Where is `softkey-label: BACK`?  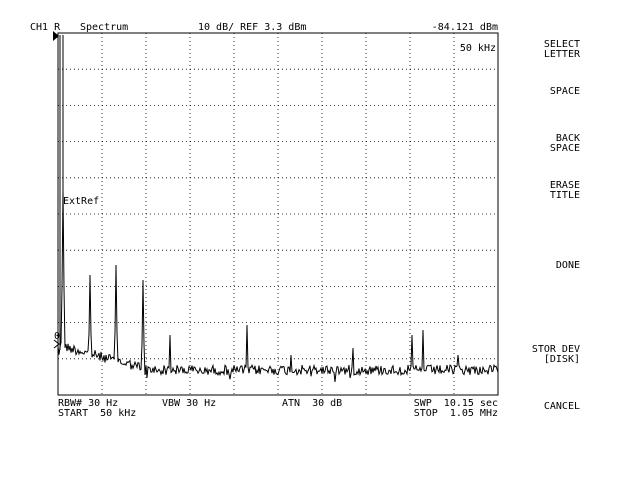 softkey-label: BACK is located at coordinates (568, 138).